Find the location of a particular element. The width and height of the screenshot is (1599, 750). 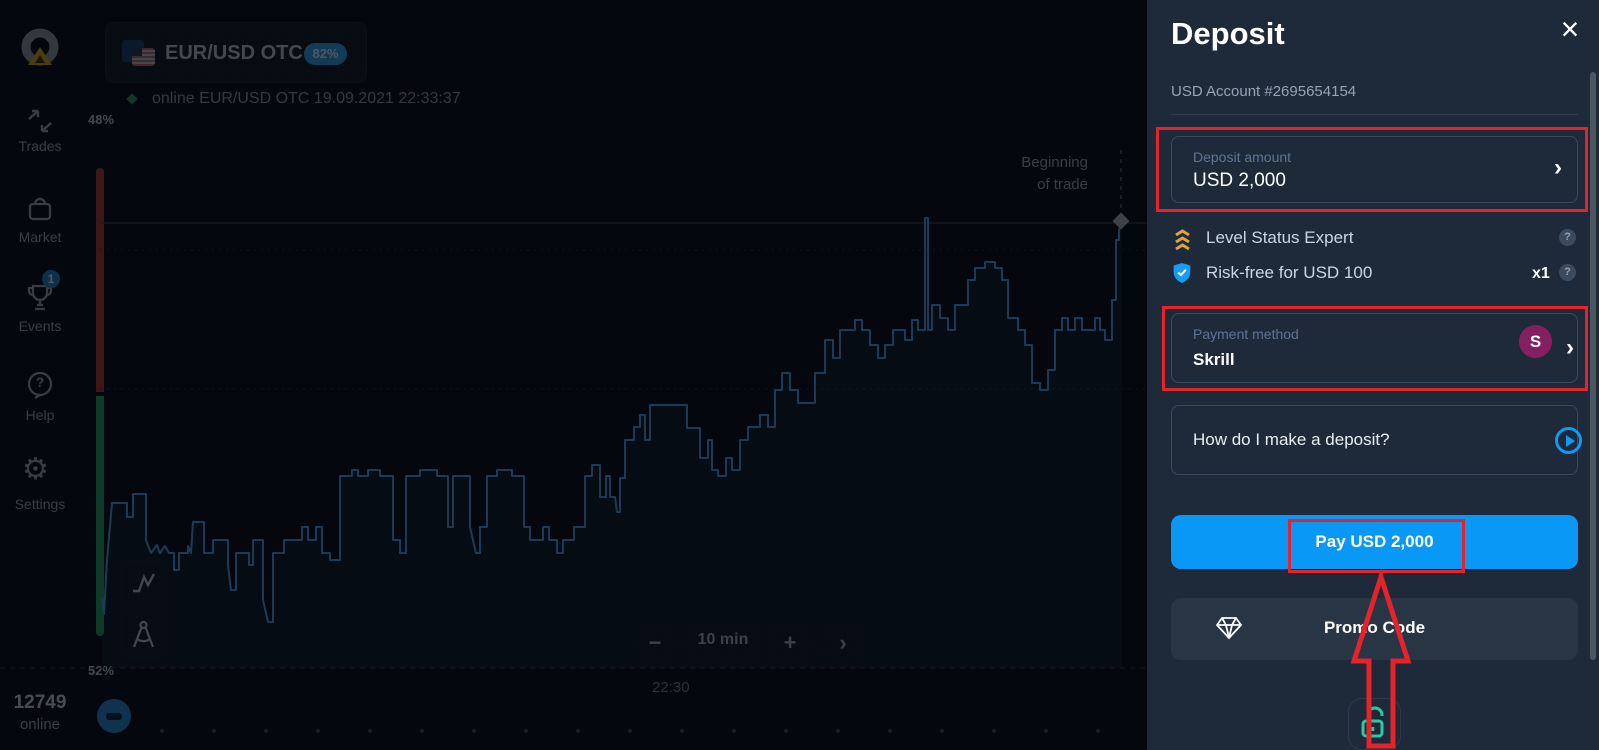

risk-free-multiplier: x1 is located at coordinates (1541, 273).